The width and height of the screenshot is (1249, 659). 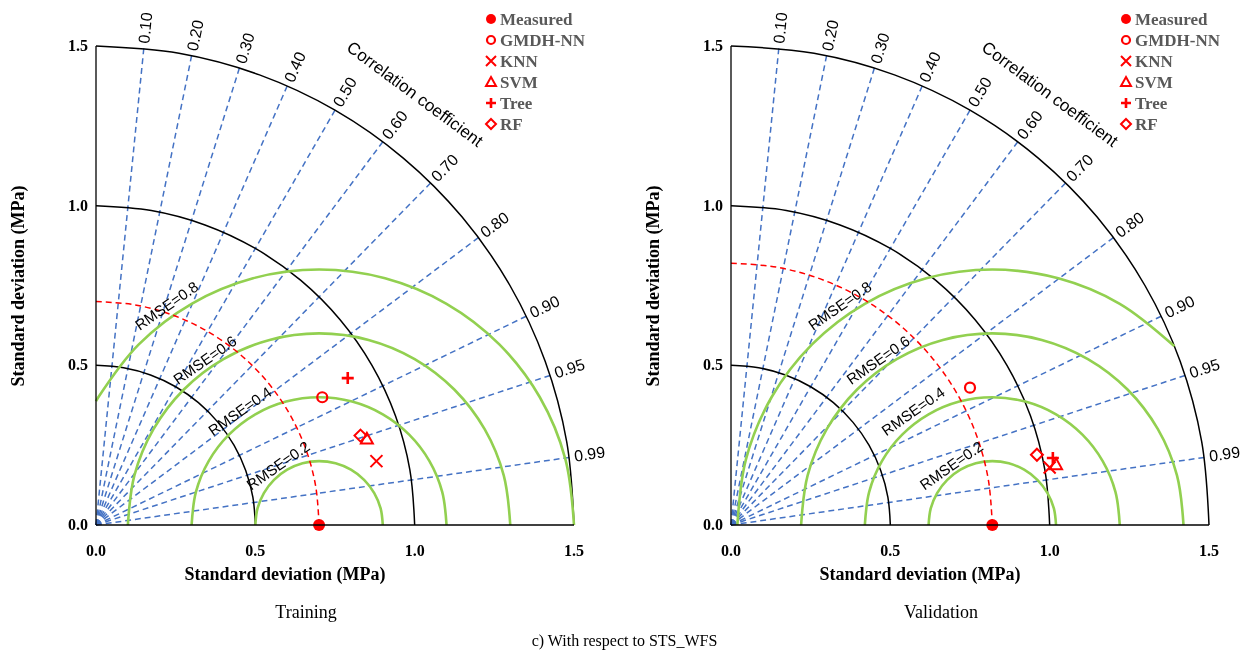 I want to click on text: Validation, so click(x=941, y=612).